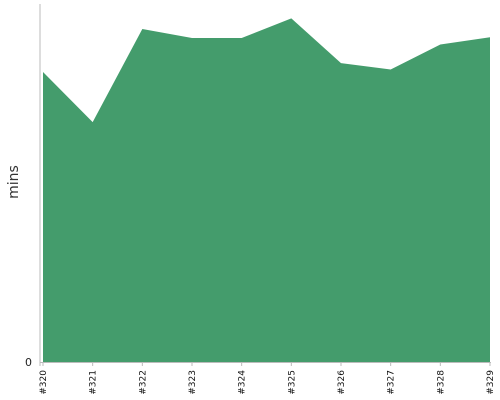 Image resolution: width=500 pixels, height=400 pixels. Describe the element at coordinates (193, 382) in the screenshot. I see `x-tick-label: #323` at that location.